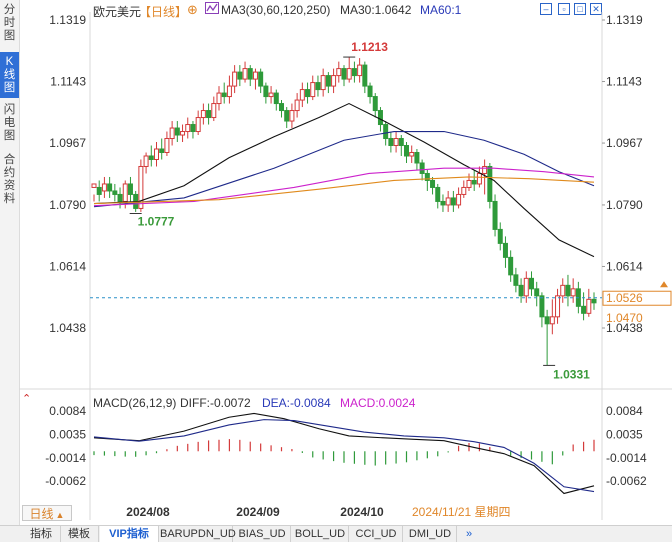  What do you see at coordinates (9, 23) in the screenshot?
I see `sidebar-tab-timeshare: 分时图` at bounding box center [9, 23].